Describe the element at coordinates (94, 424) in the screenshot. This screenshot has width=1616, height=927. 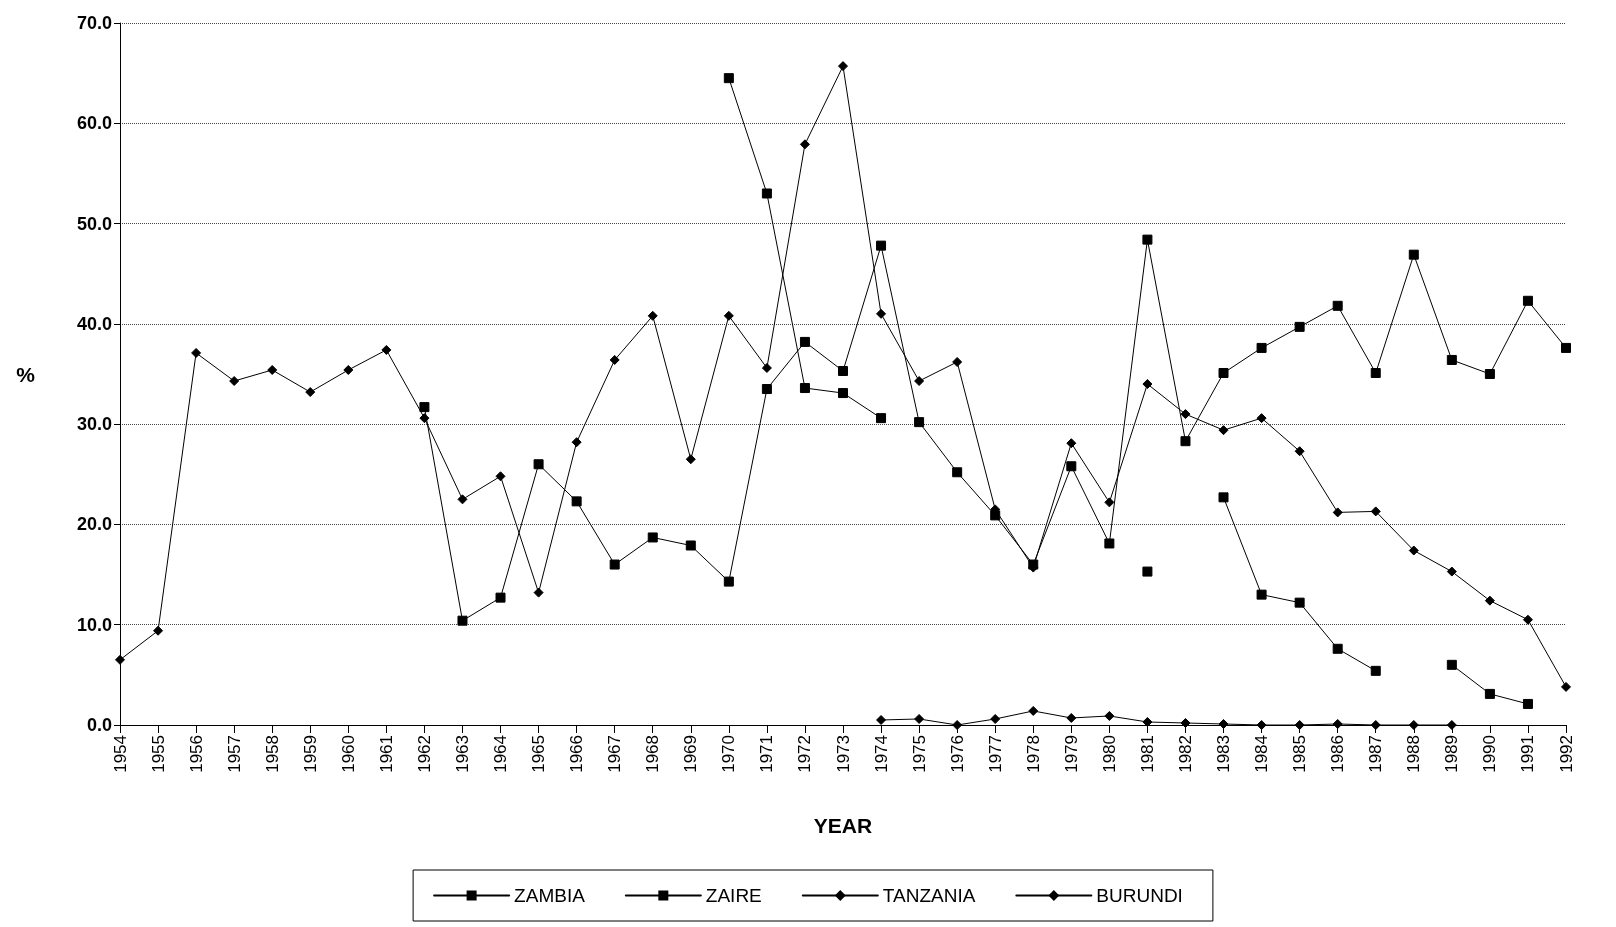
I see `y-tick-label: 30.0` at that location.